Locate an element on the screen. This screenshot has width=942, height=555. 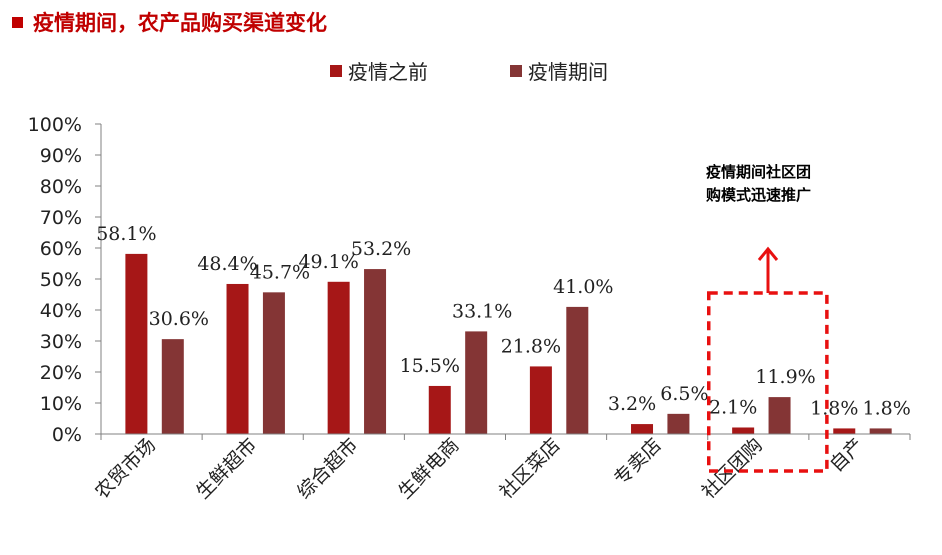
data-label: 15.5% is located at coordinates (430, 366).